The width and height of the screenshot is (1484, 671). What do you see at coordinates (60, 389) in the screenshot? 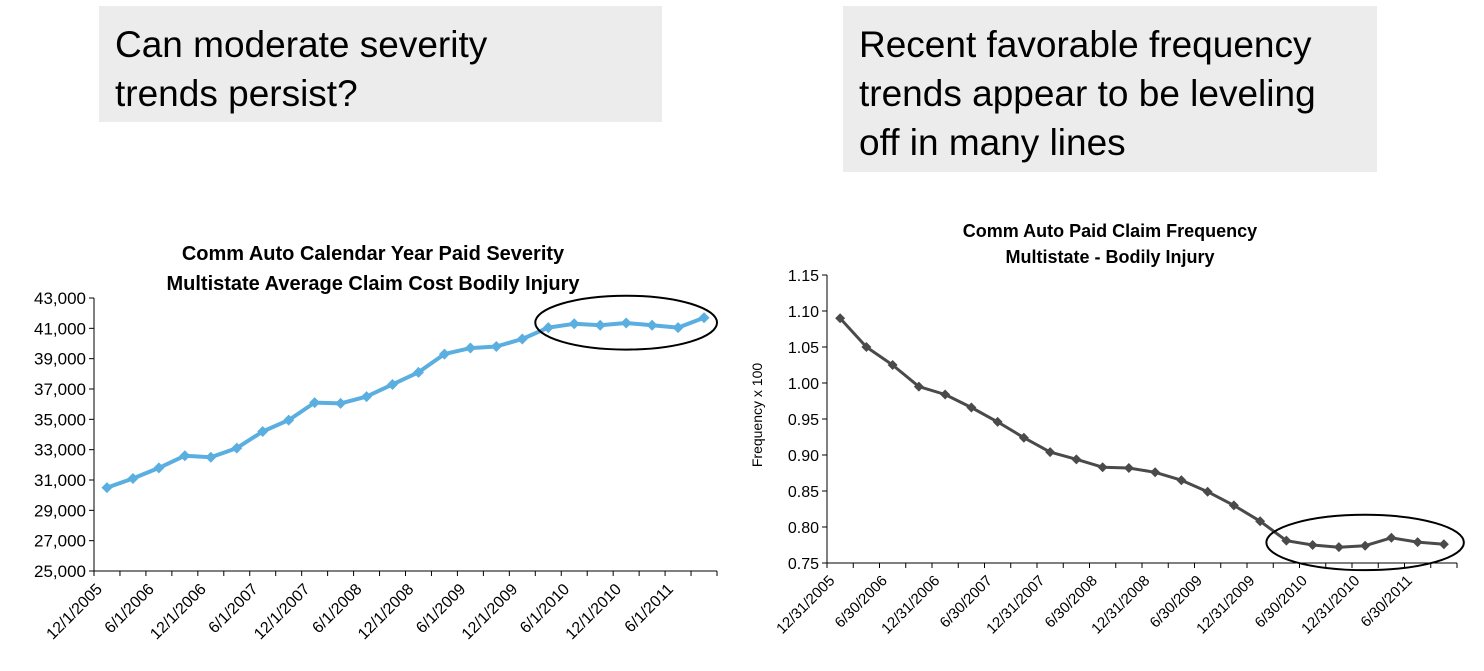
I see `y-tick-label: 37,000` at bounding box center [60, 389].